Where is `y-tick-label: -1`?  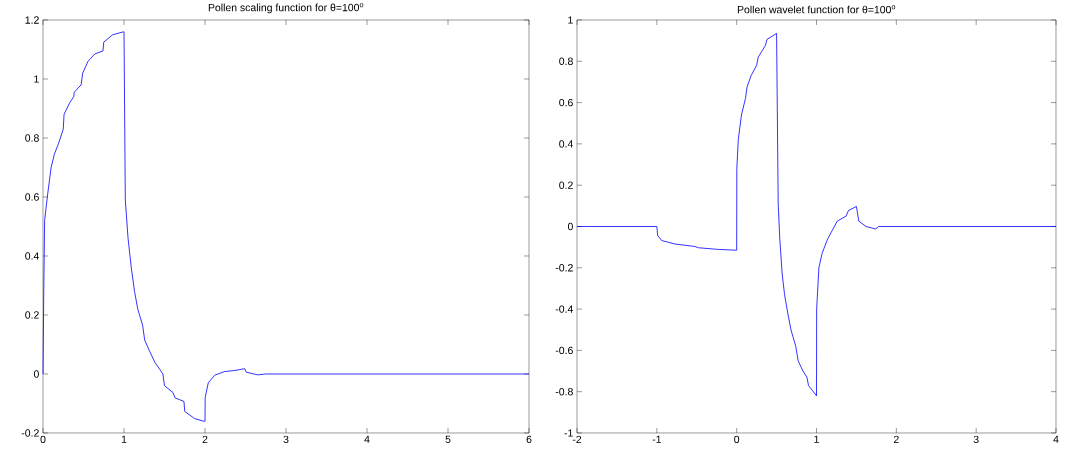 y-tick-label: -1 is located at coordinates (568, 433).